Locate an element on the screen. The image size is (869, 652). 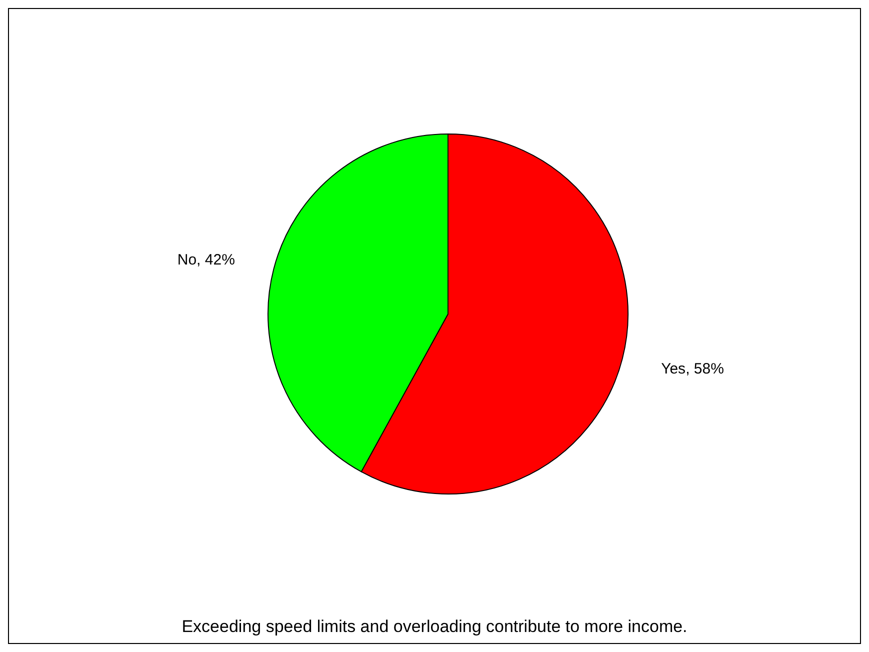
text: Exceeding speed limits and overloading contribute to more income. is located at coordinates (434, 627).